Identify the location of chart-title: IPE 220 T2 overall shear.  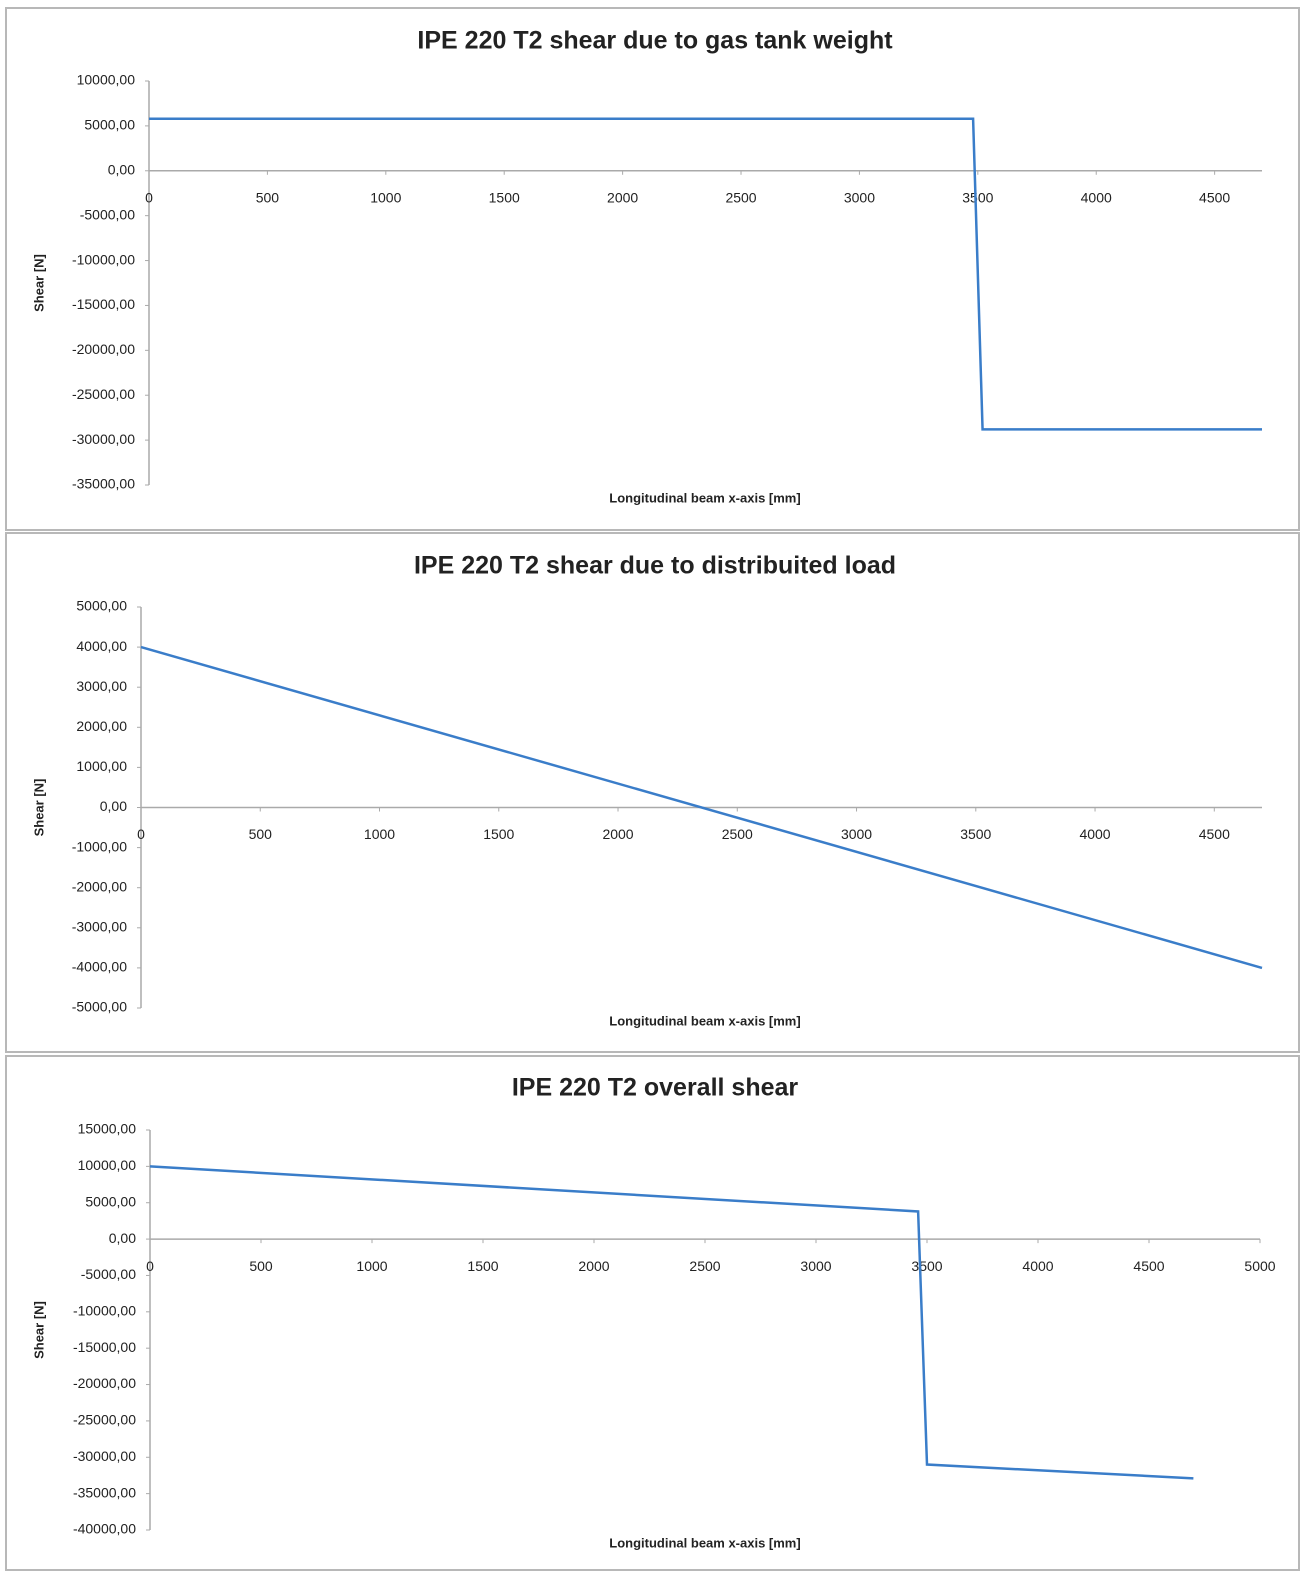
(655, 1088).